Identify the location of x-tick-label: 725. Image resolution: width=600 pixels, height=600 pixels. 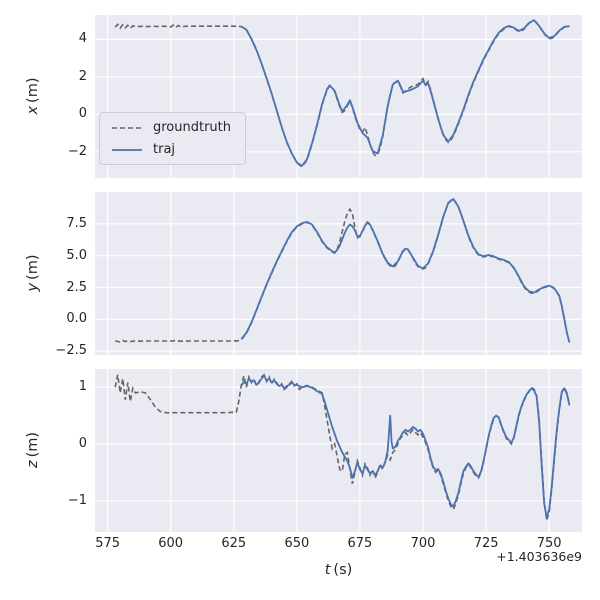
(486, 543).